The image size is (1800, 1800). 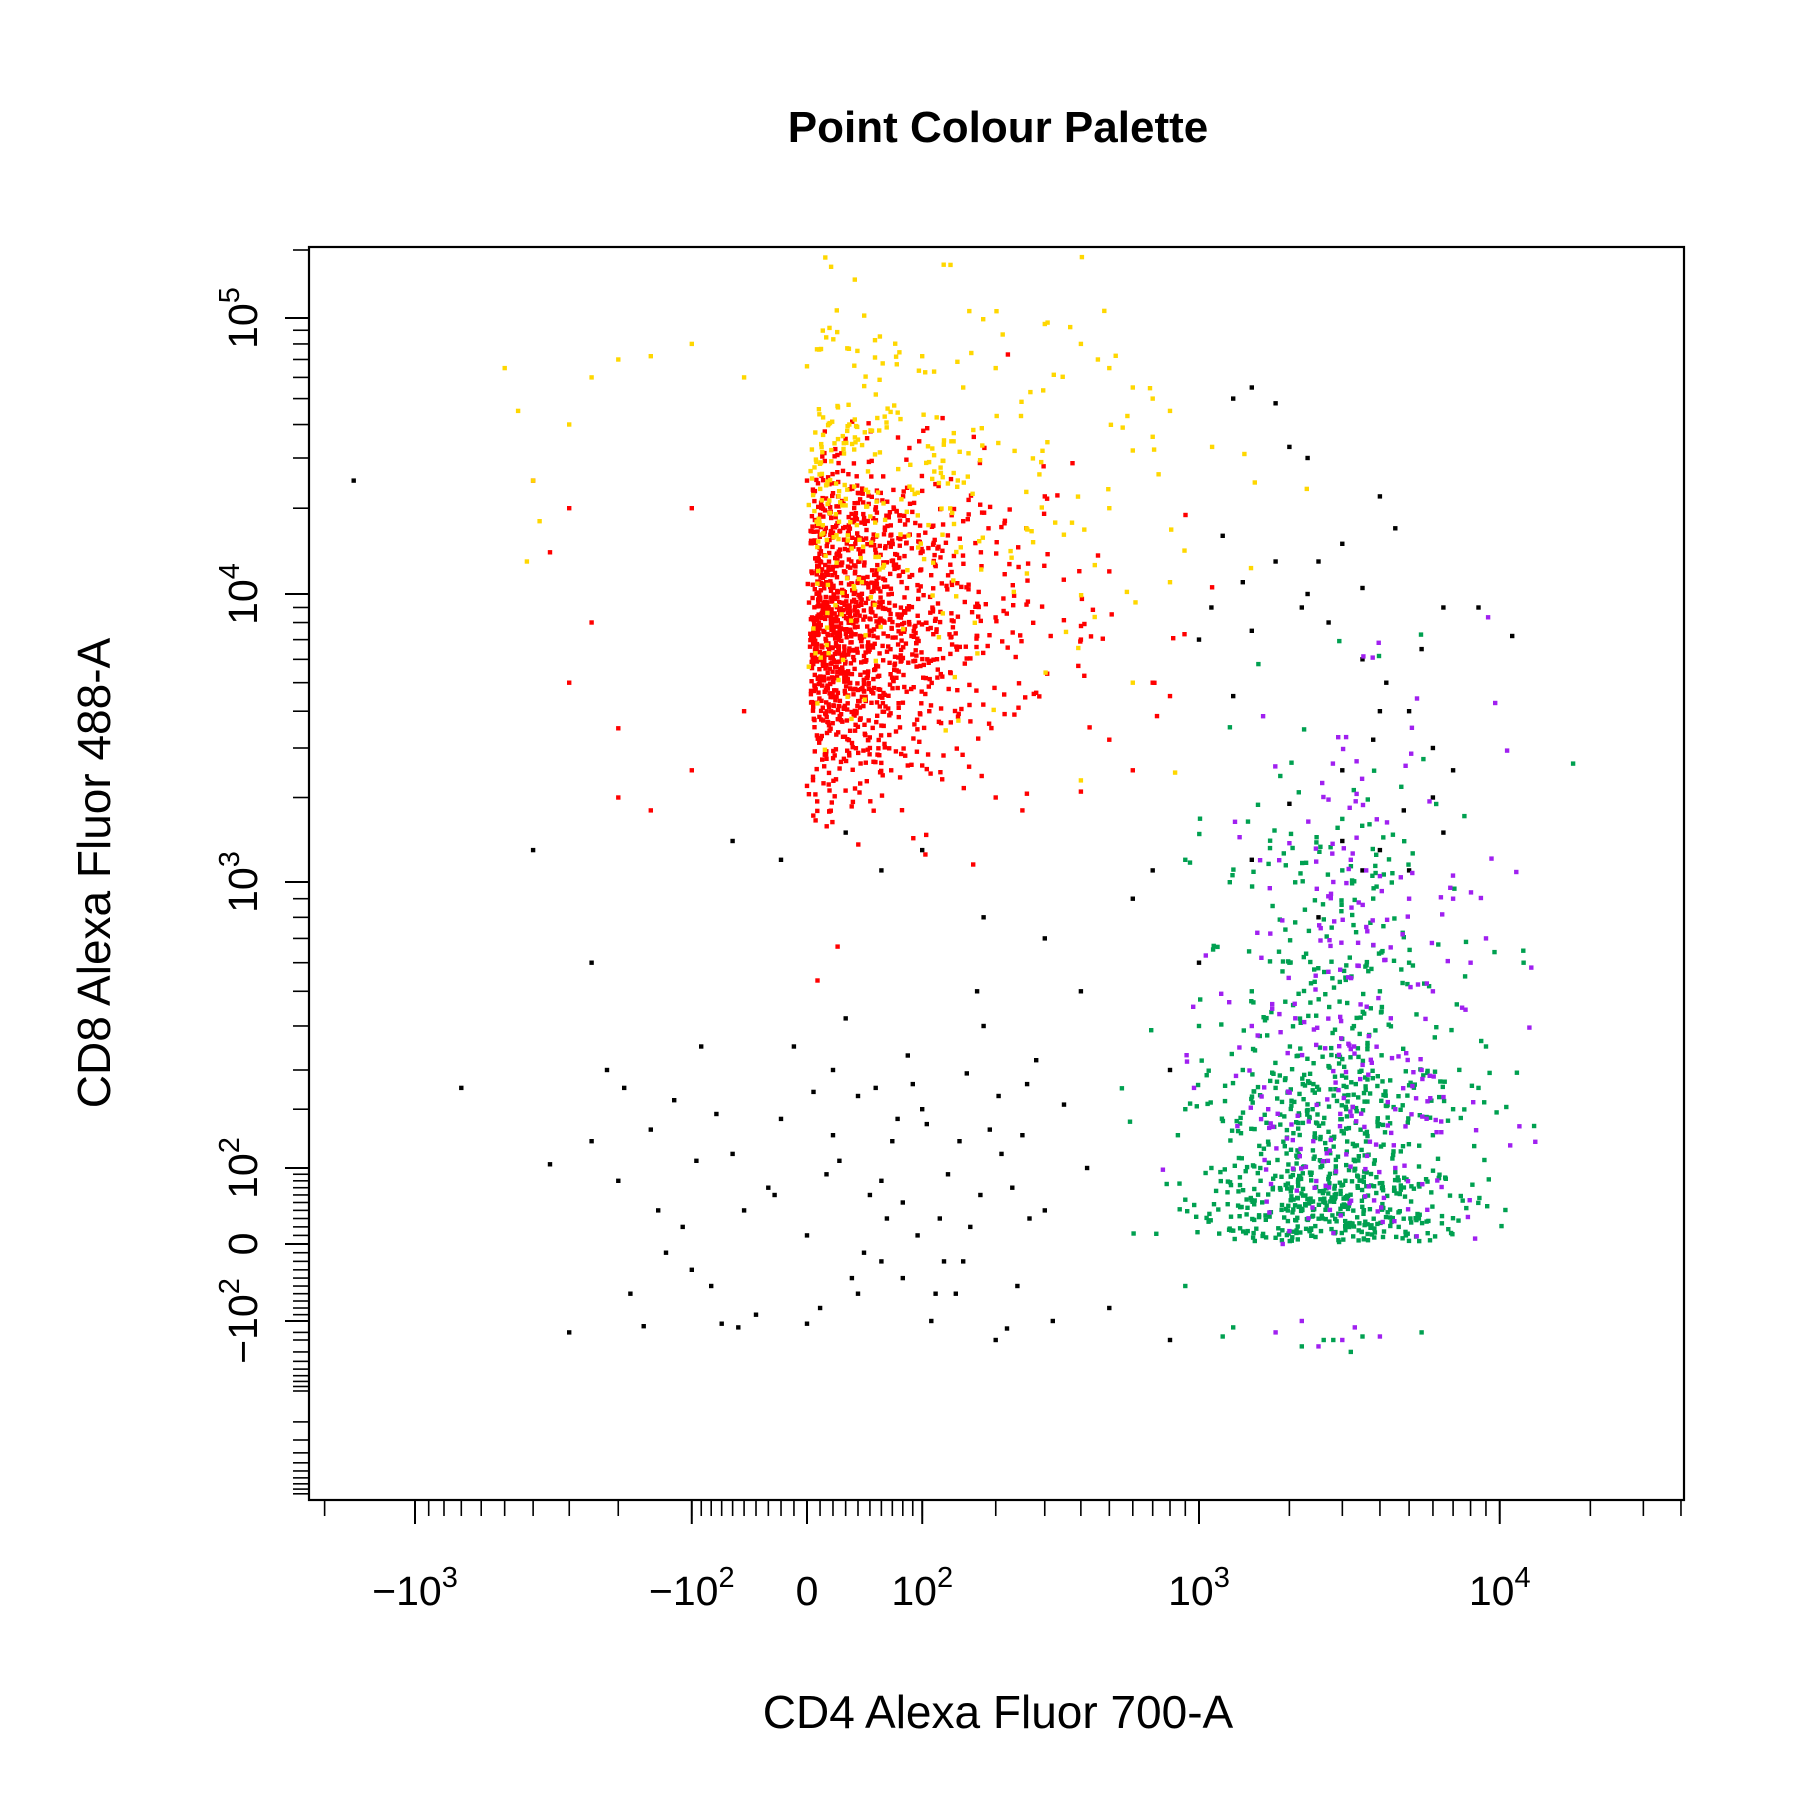 What do you see at coordinates (1199, 1588) in the screenshot?
I see `x-tick-label: 103` at bounding box center [1199, 1588].